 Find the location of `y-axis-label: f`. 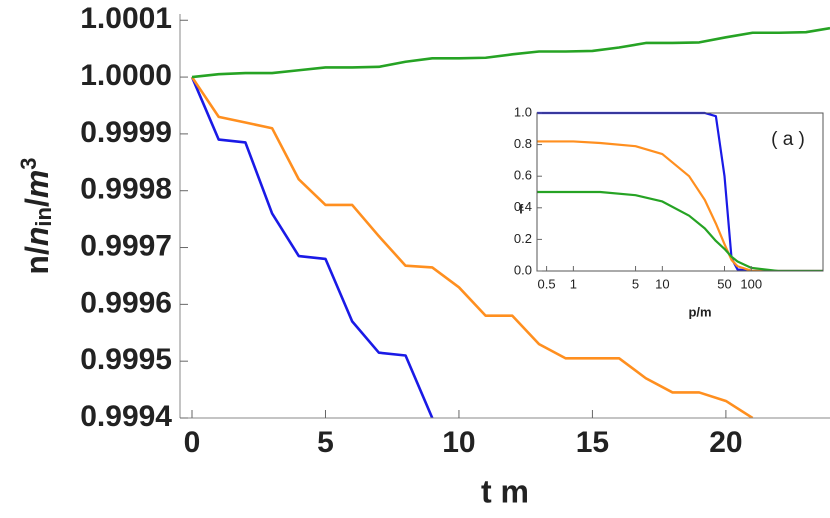

y-axis-label: f is located at coordinates (521, 208).